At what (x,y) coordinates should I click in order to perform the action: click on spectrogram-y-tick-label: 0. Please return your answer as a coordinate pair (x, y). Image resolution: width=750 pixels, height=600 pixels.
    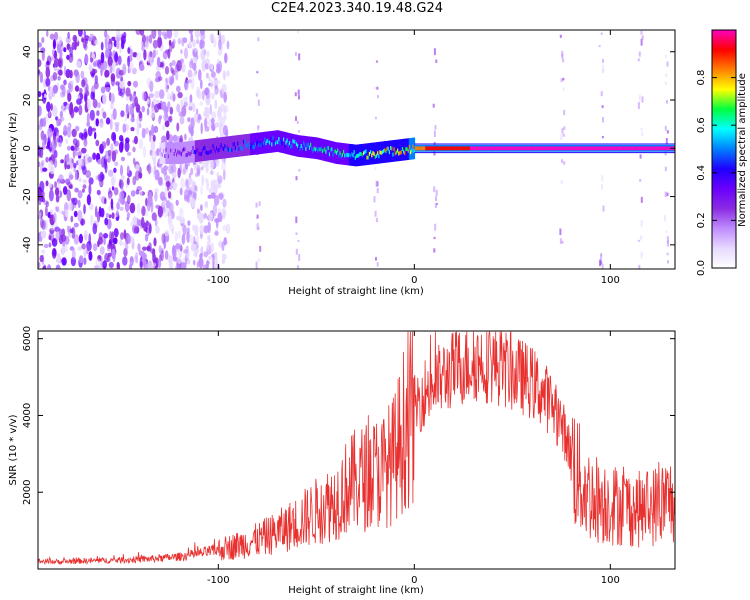
    Looking at the image, I should click on (27, 148).